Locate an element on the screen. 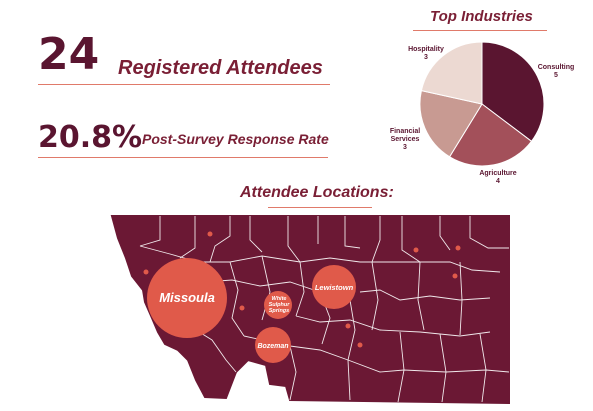 The image size is (593, 411). pie-label-financial-services-name-1: Financial is located at coordinates (405, 131).